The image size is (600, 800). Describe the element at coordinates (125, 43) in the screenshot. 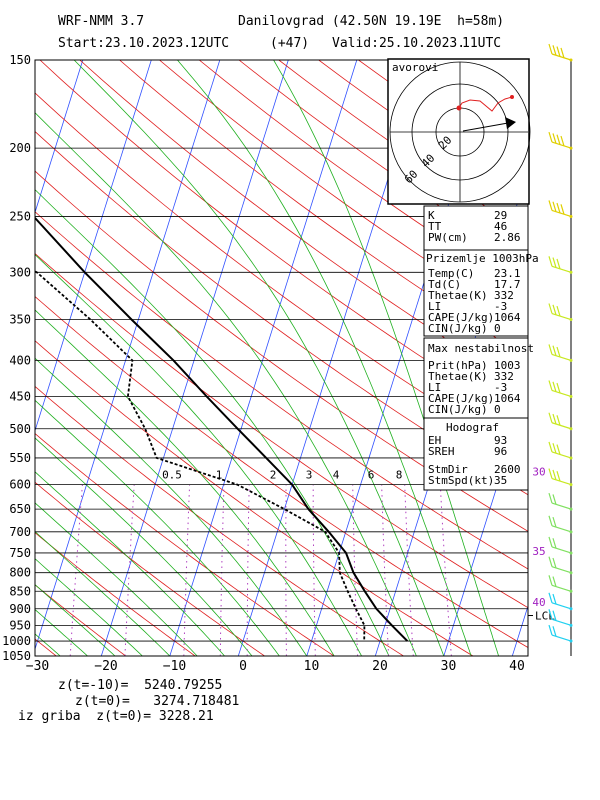

I see `start-date: Start:23.10.2023.` at that location.